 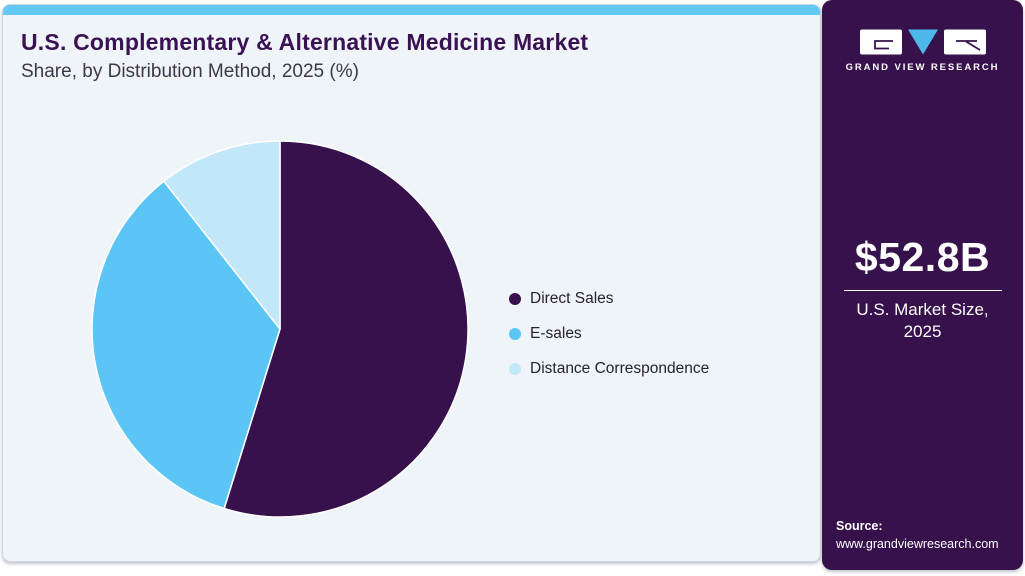 What do you see at coordinates (922, 42) in the screenshot?
I see `gvr-logo-icon` at bounding box center [922, 42].